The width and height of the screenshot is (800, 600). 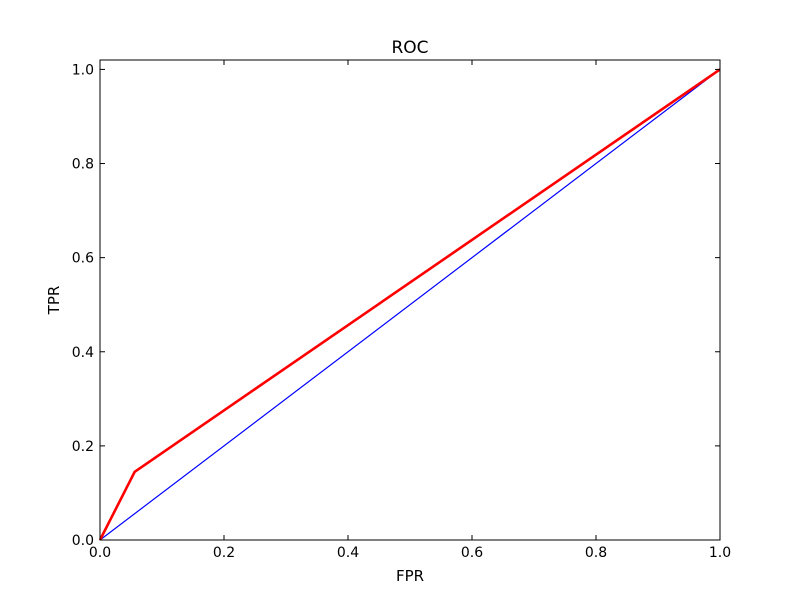 What do you see at coordinates (224, 553) in the screenshot?
I see `x-tick-label: 0.2` at bounding box center [224, 553].